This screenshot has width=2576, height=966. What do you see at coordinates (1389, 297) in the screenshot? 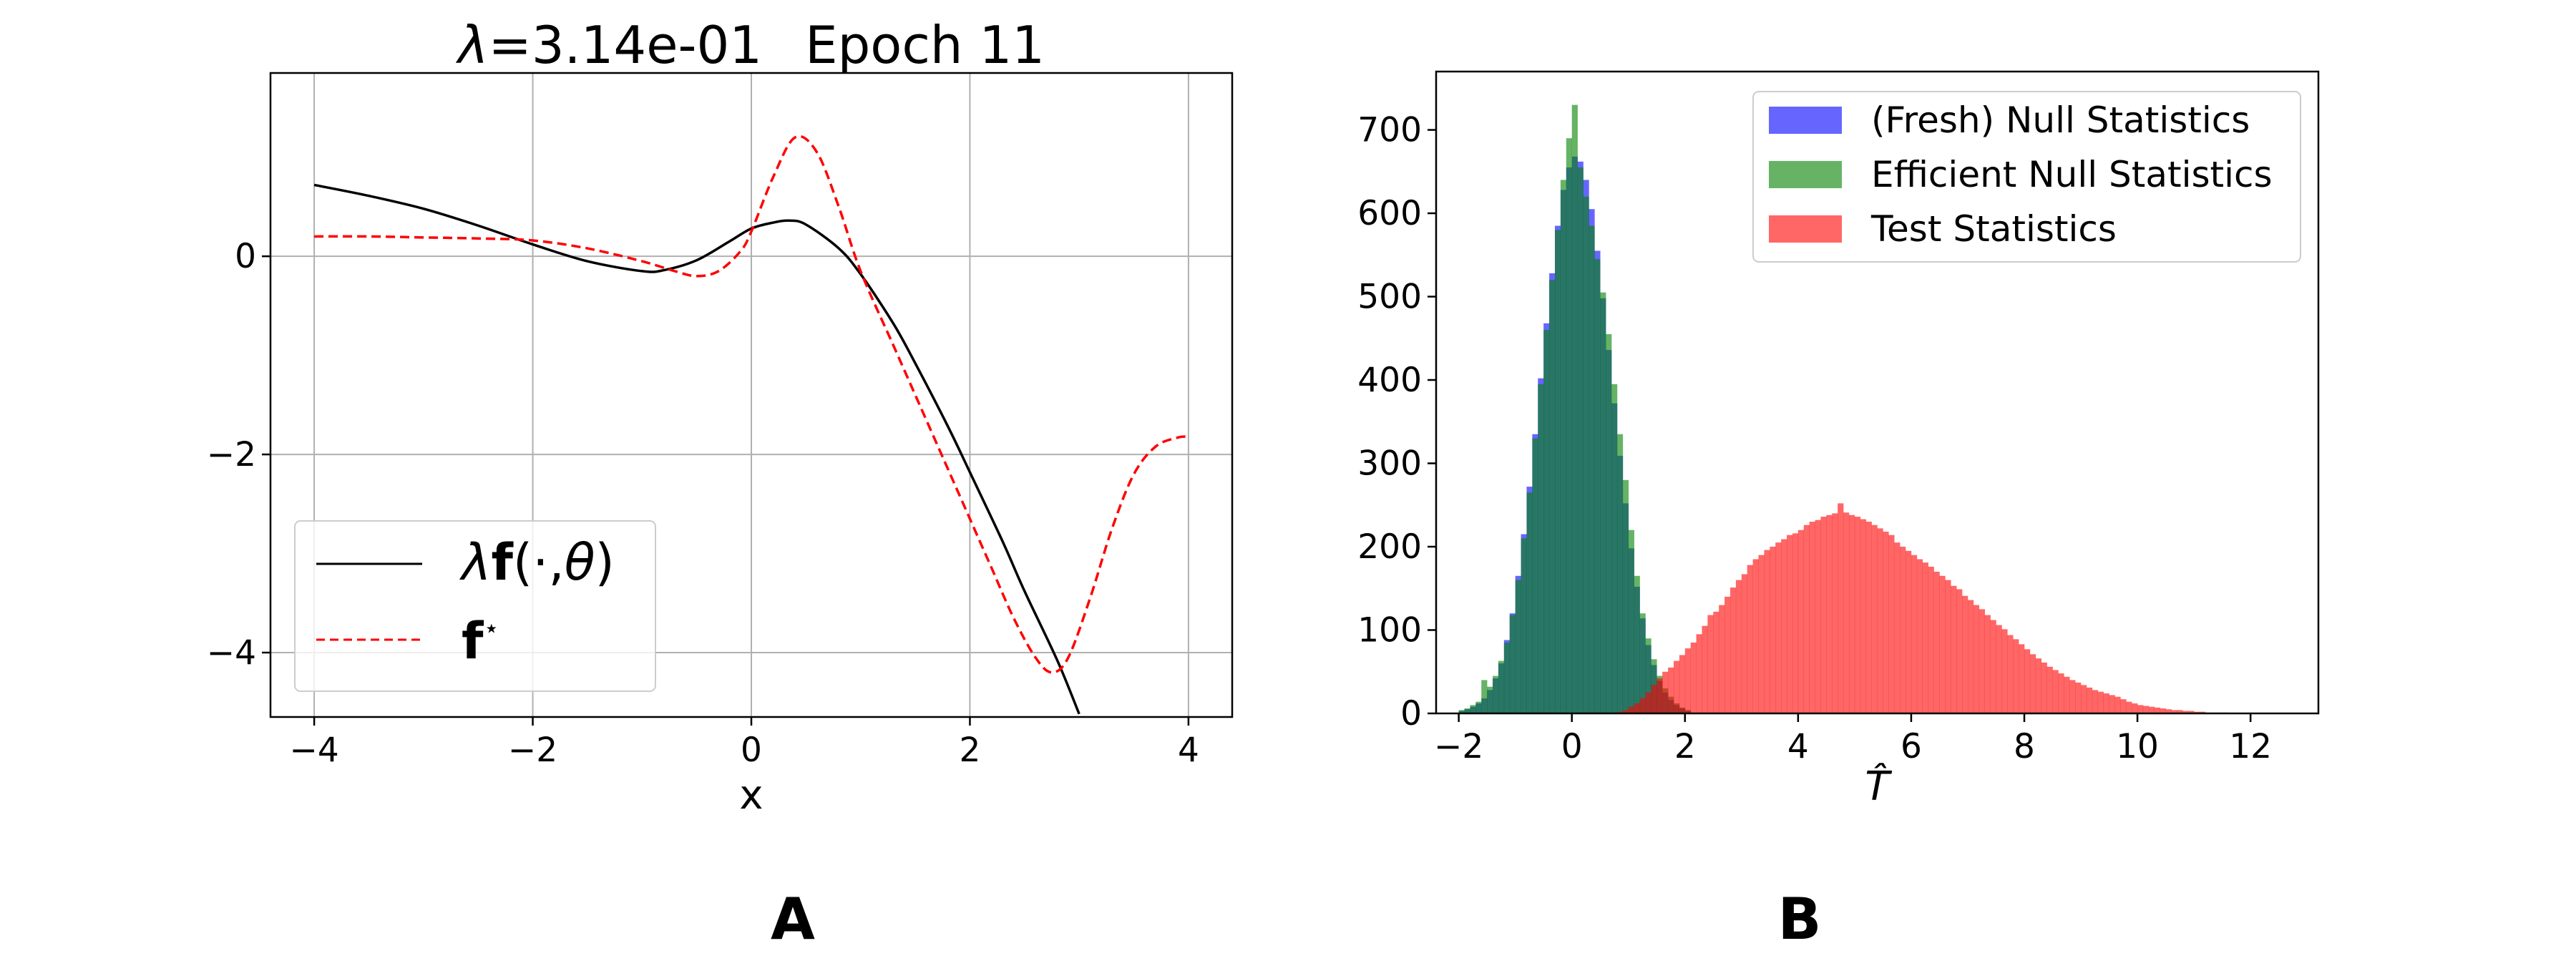
I see `y-tick-label: 500` at bounding box center [1389, 297].